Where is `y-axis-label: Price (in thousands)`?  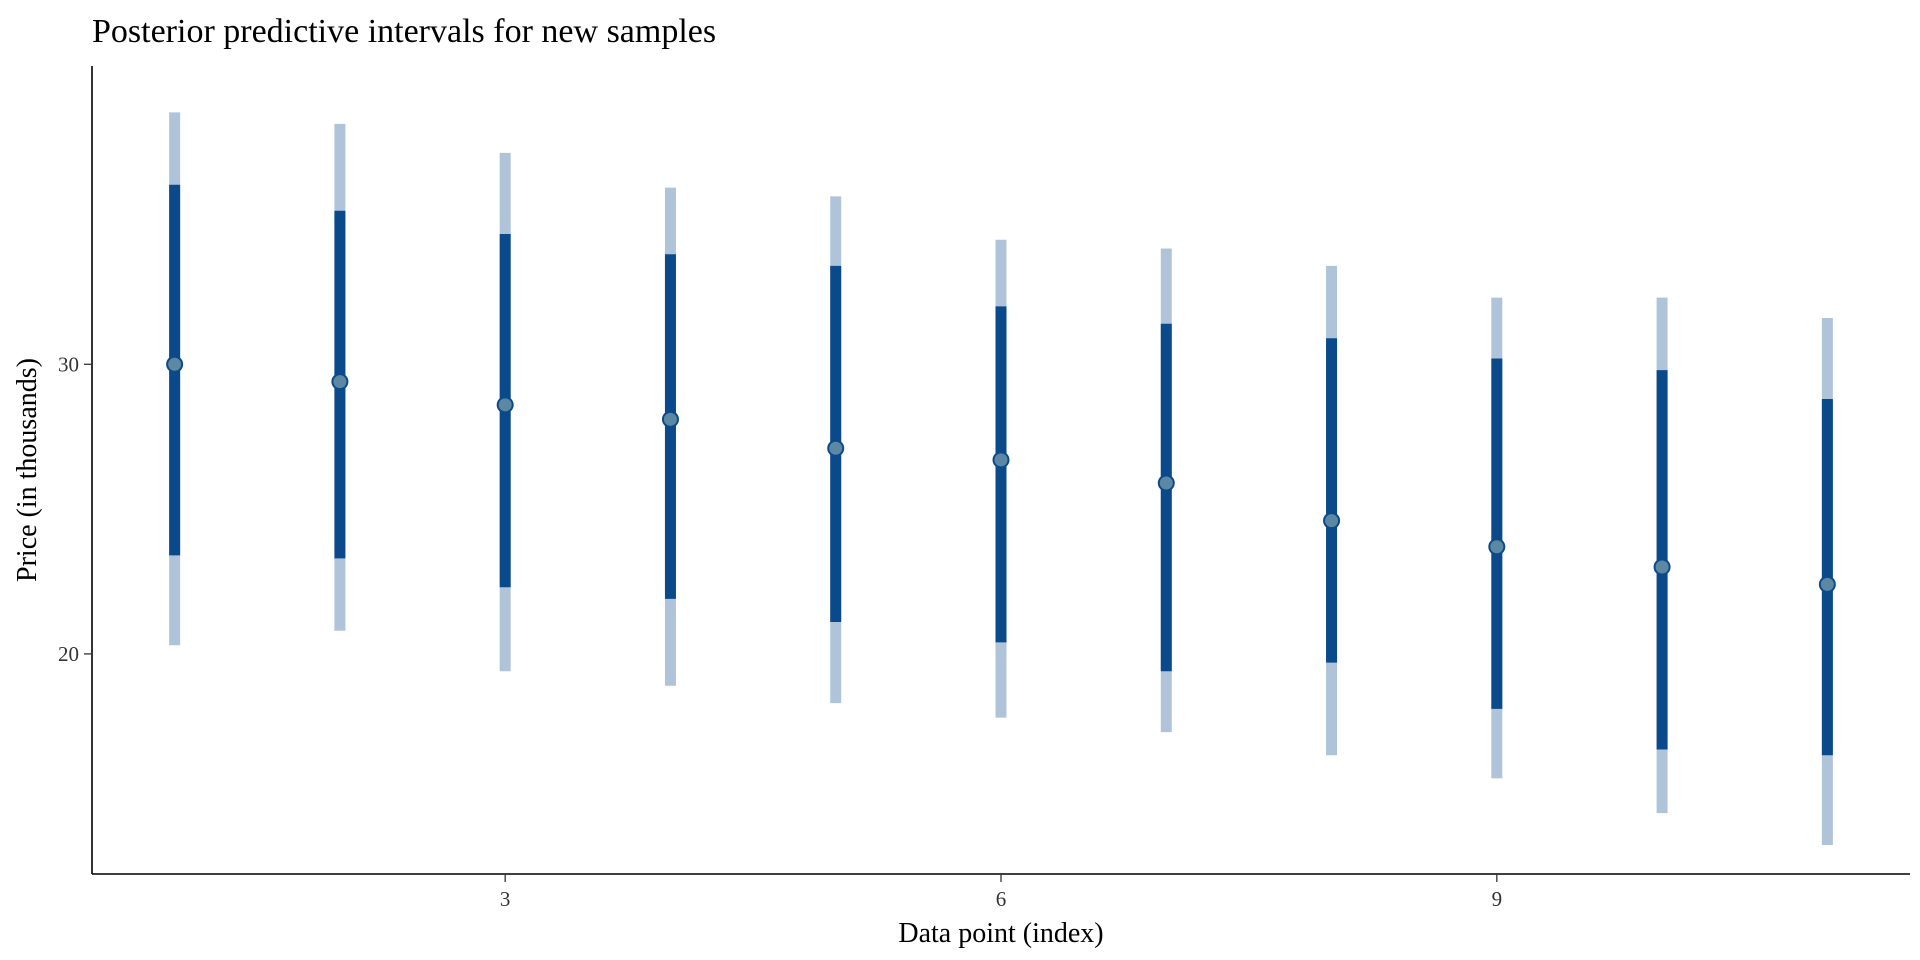 y-axis-label: Price (in thousands) is located at coordinates (27, 470).